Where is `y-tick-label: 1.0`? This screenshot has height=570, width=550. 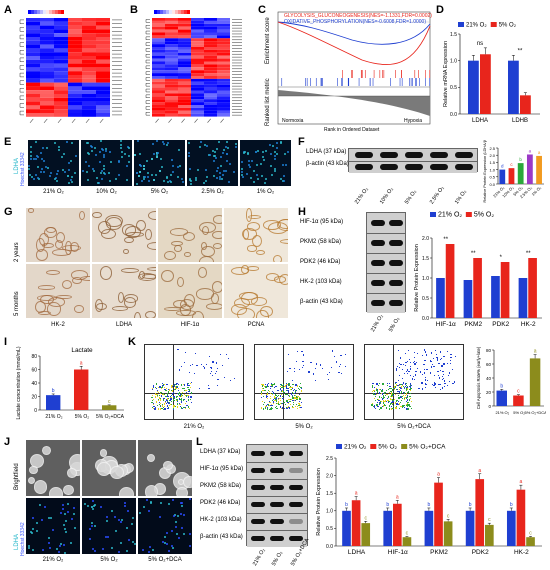 y-tick-label: 1.0 is located at coordinates (329, 512).